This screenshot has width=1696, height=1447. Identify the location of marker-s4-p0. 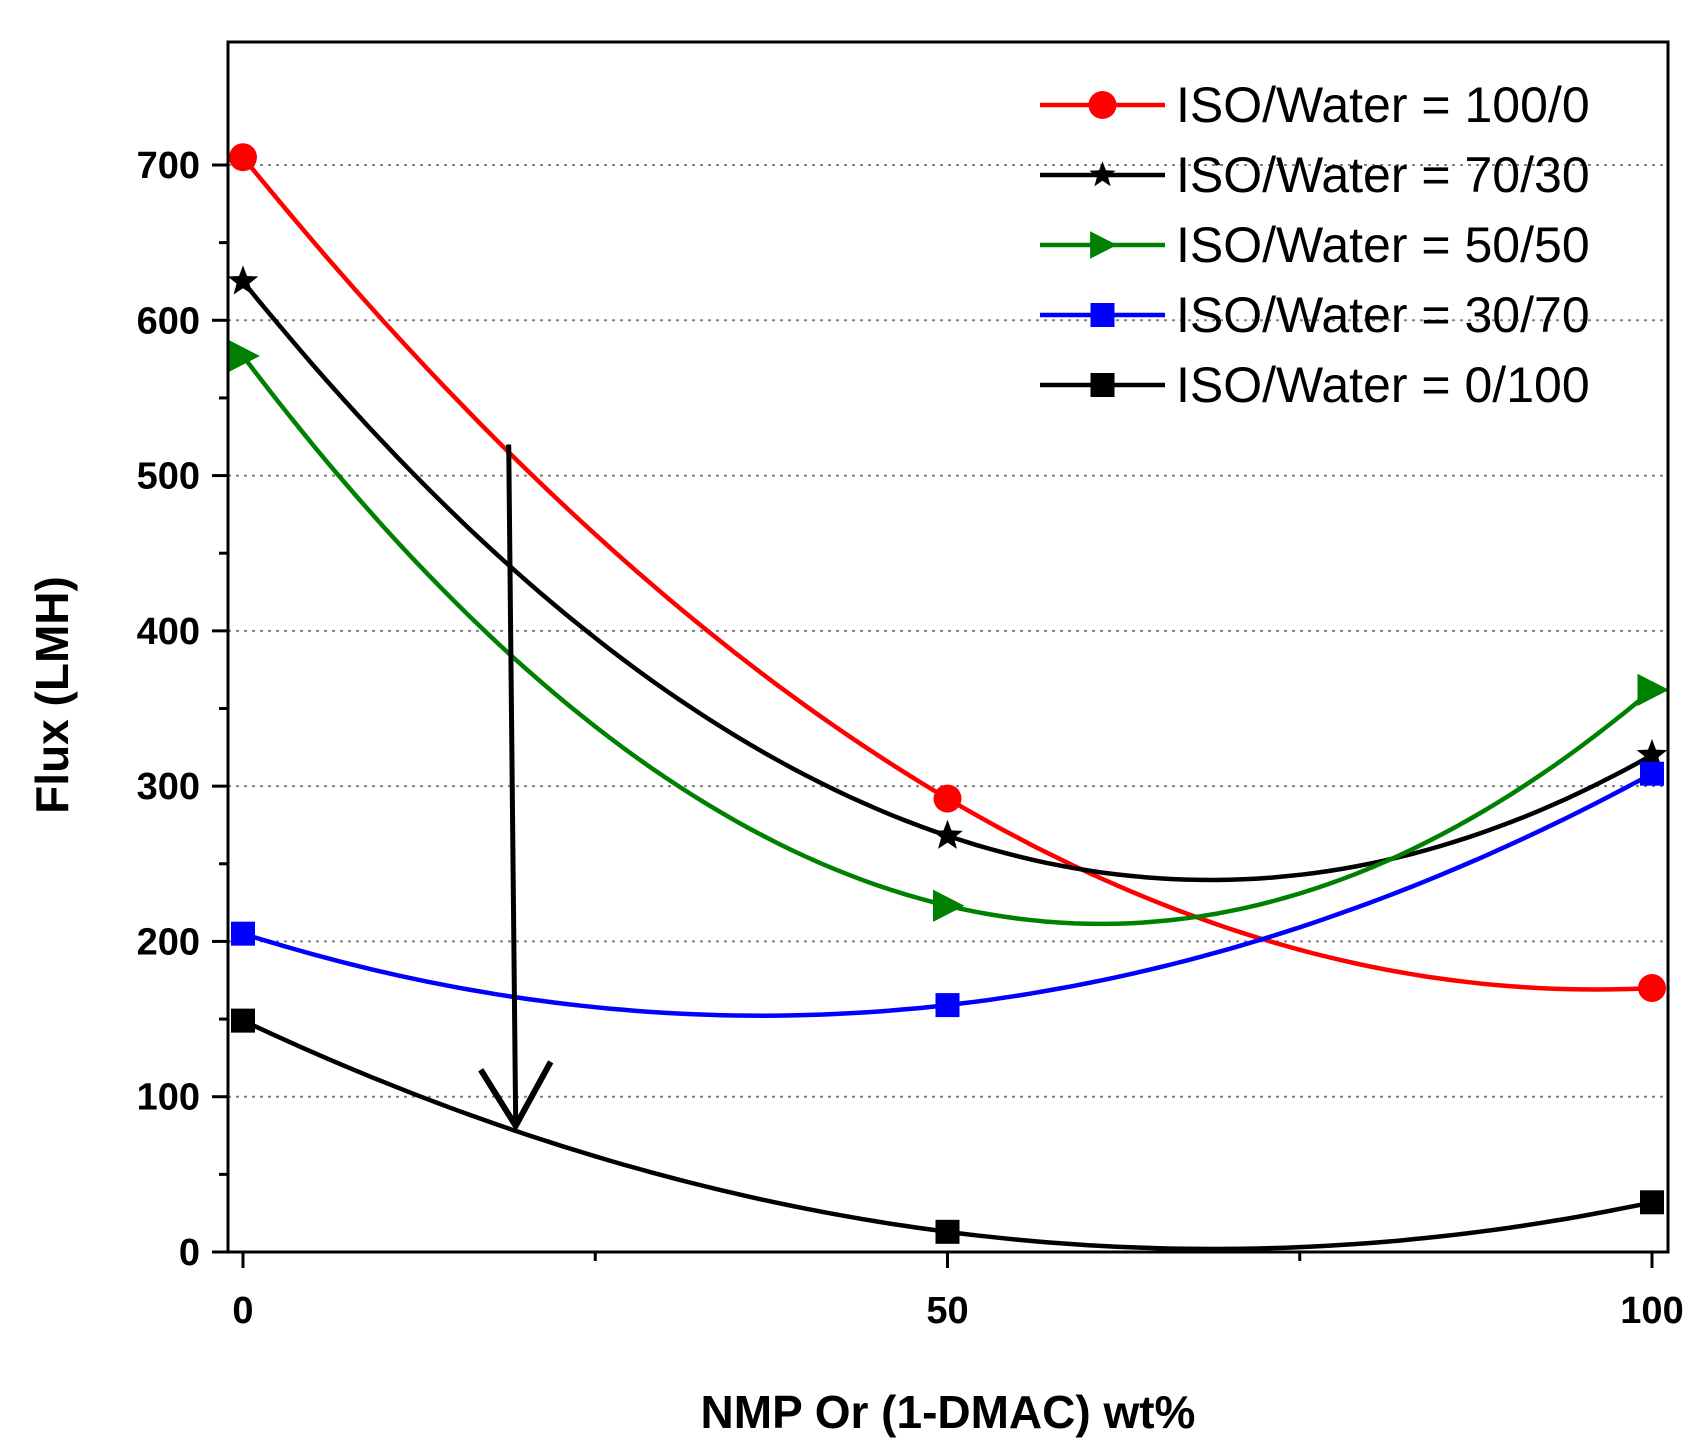
(243, 1020).